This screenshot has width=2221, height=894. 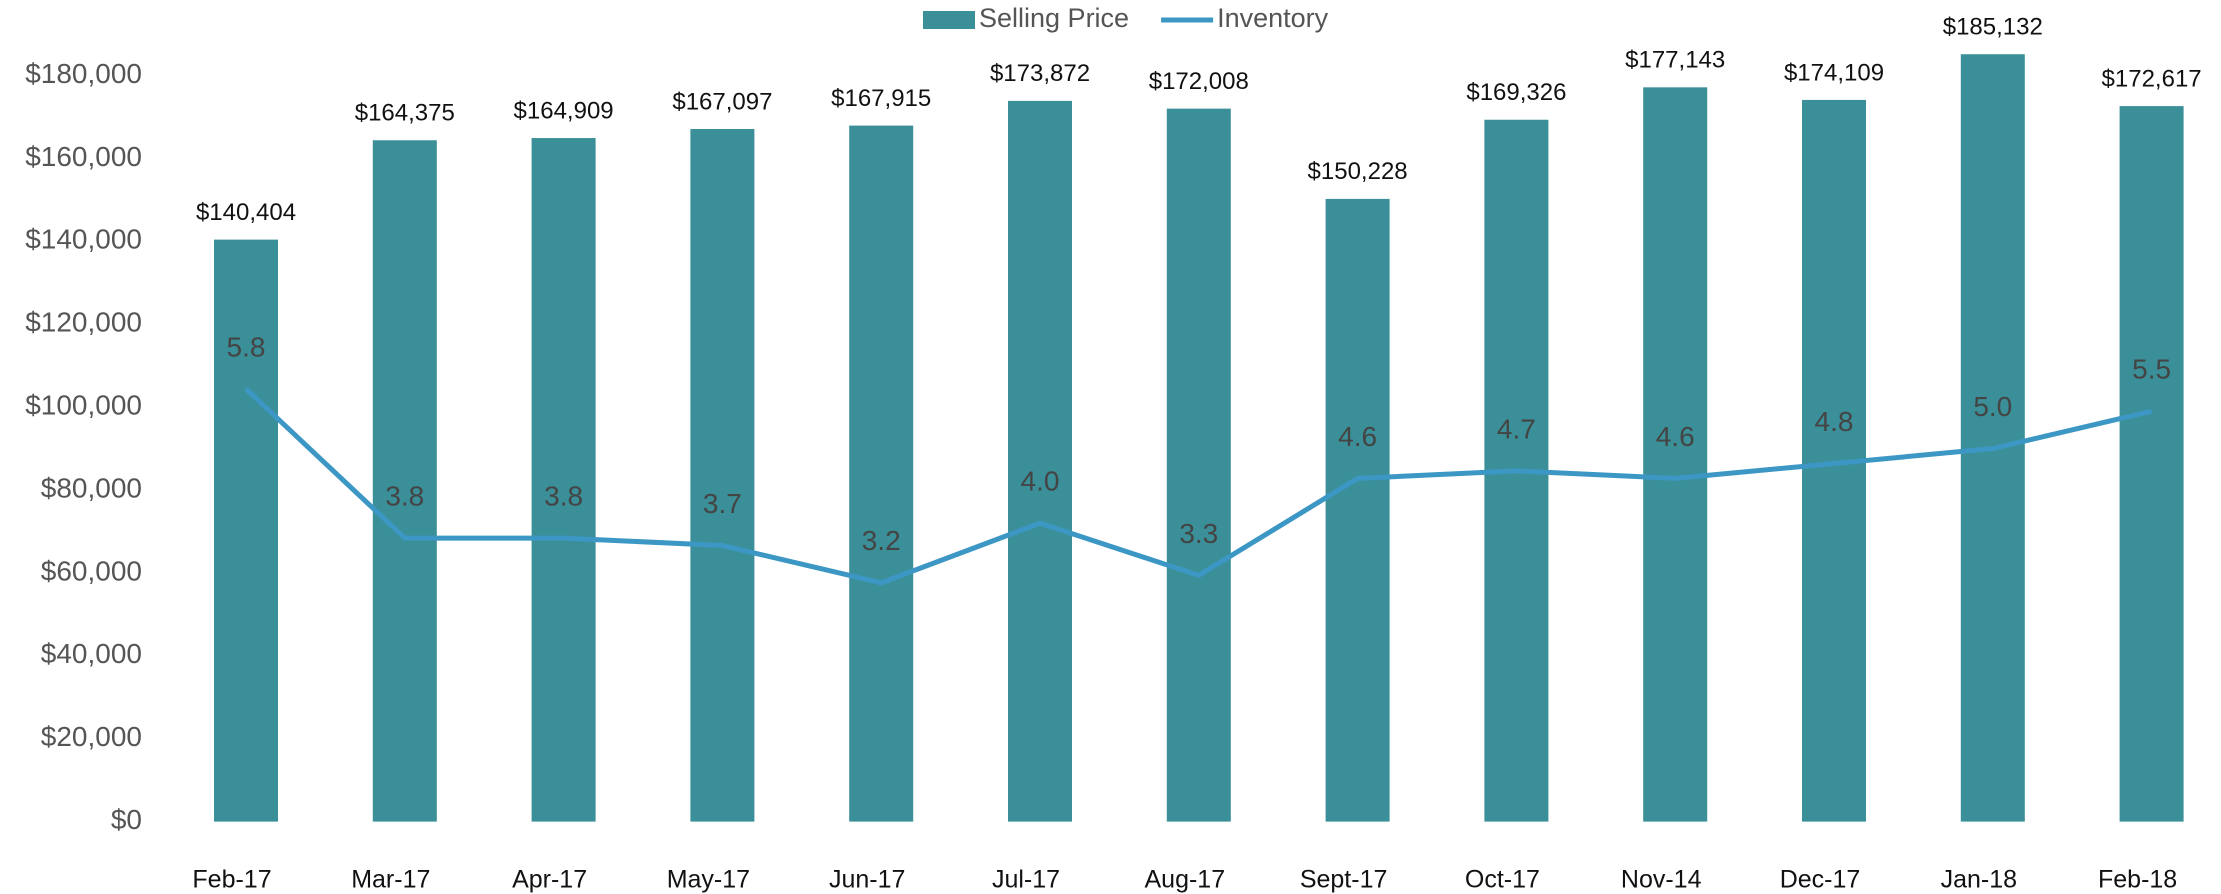 What do you see at coordinates (1358, 171) in the screenshot?
I see `data-label: $150,228` at bounding box center [1358, 171].